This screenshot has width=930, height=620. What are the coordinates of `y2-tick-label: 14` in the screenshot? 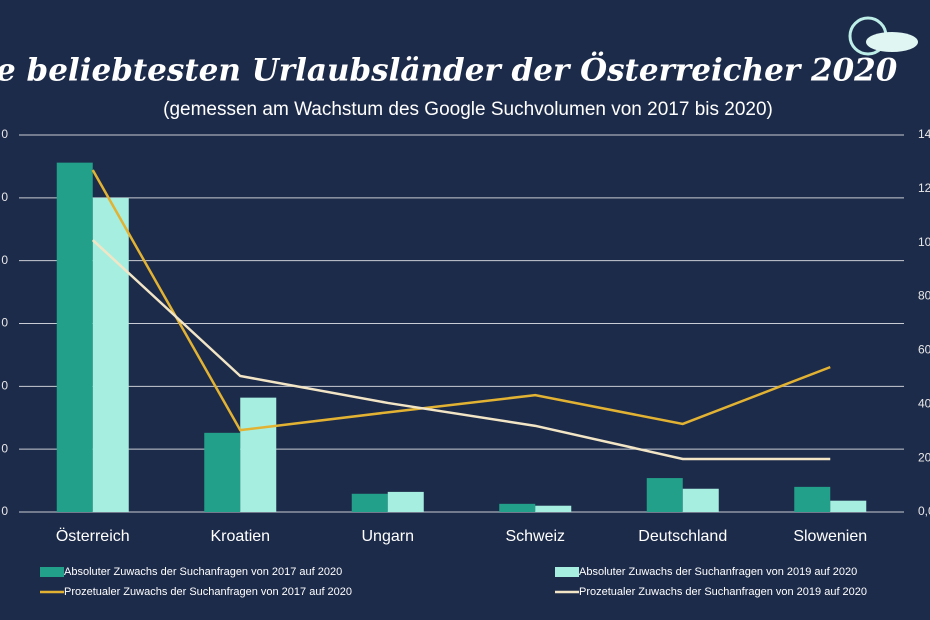 It's located at (924, 134).